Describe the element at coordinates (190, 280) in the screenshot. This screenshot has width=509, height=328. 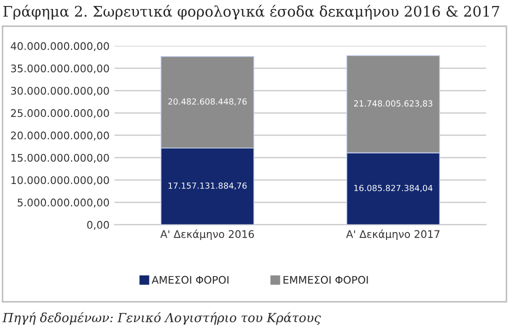
I see `legend-label: ΑΜΕΣΟΙ ΦΟΡΟΙ` at that location.